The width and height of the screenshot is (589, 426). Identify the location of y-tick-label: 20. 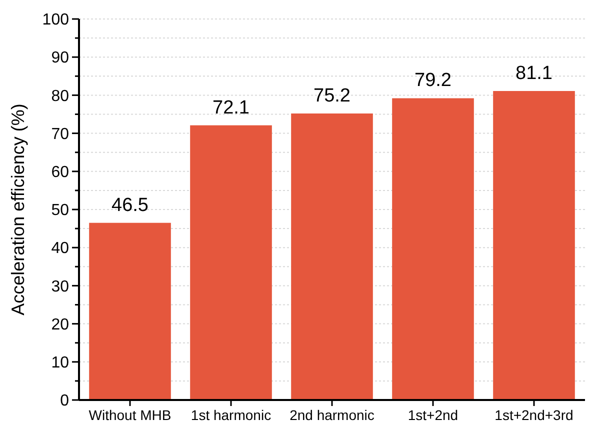
(60, 325).